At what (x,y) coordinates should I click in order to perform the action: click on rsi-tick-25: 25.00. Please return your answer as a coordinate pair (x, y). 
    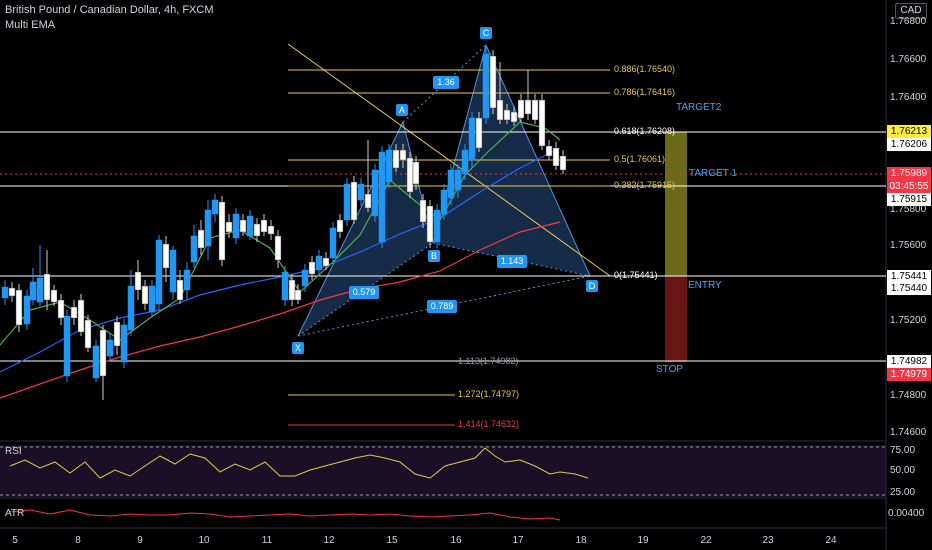
    Looking at the image, I should click on (903, 492).